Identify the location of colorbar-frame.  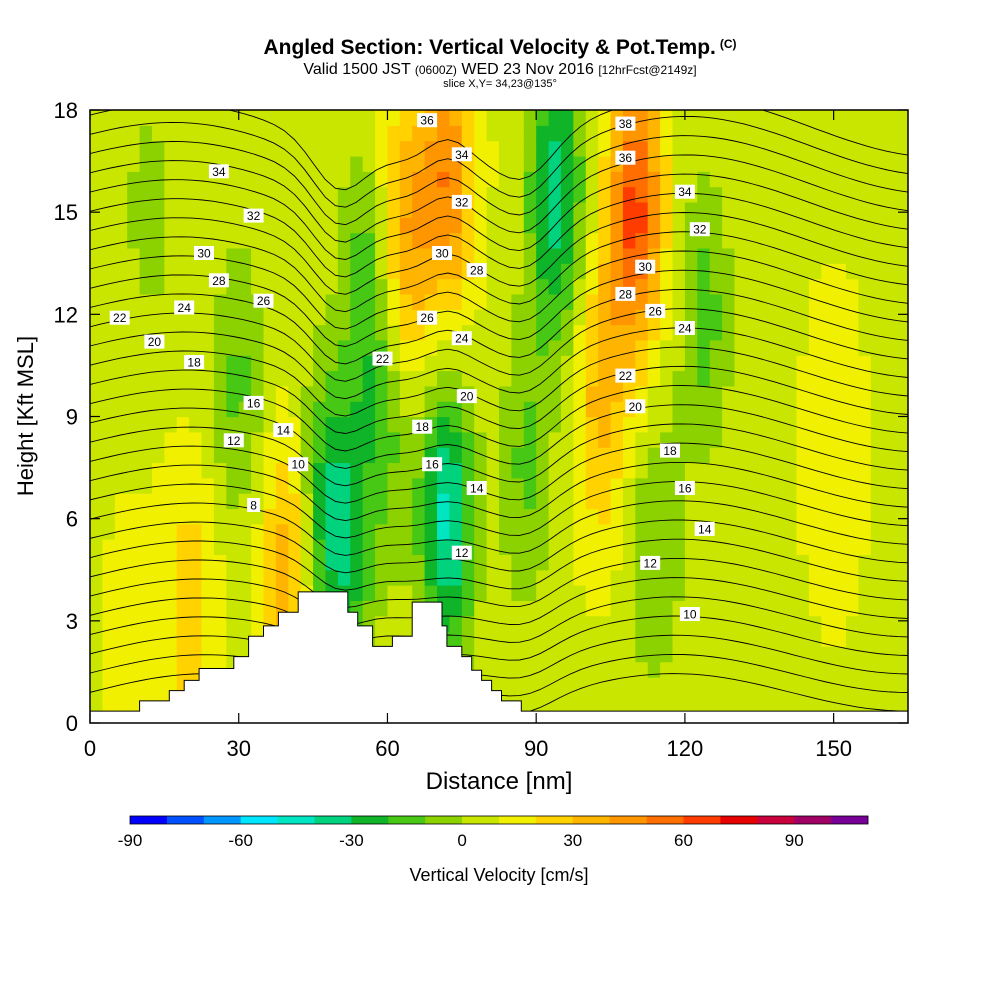
(499, 820).